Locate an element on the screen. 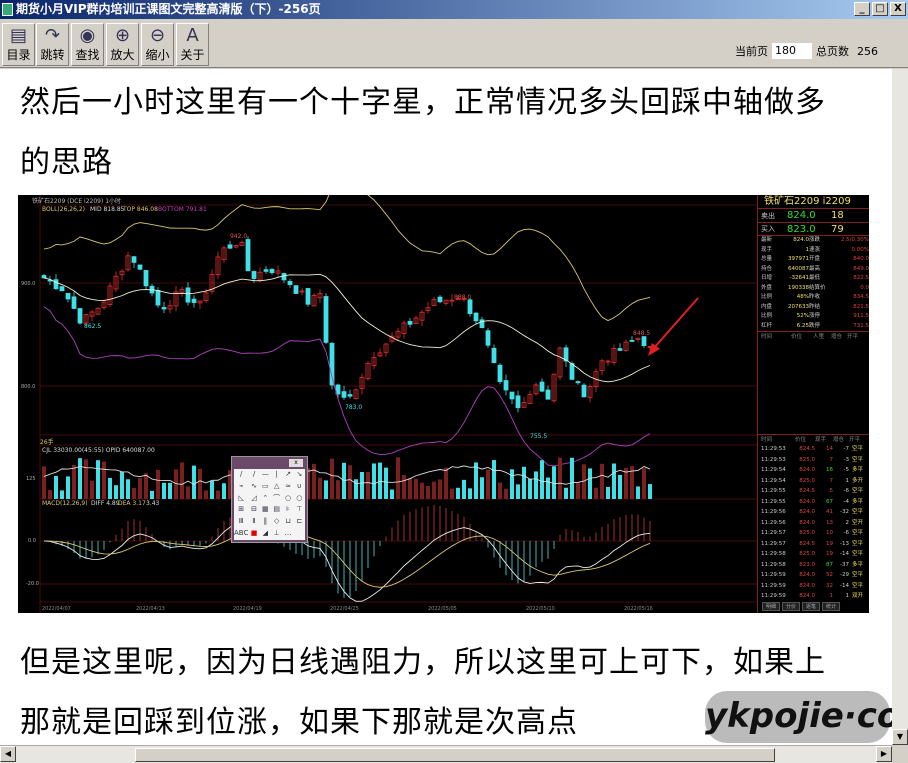  quote-cell: 0.0 is located at coordinates (864, 287).